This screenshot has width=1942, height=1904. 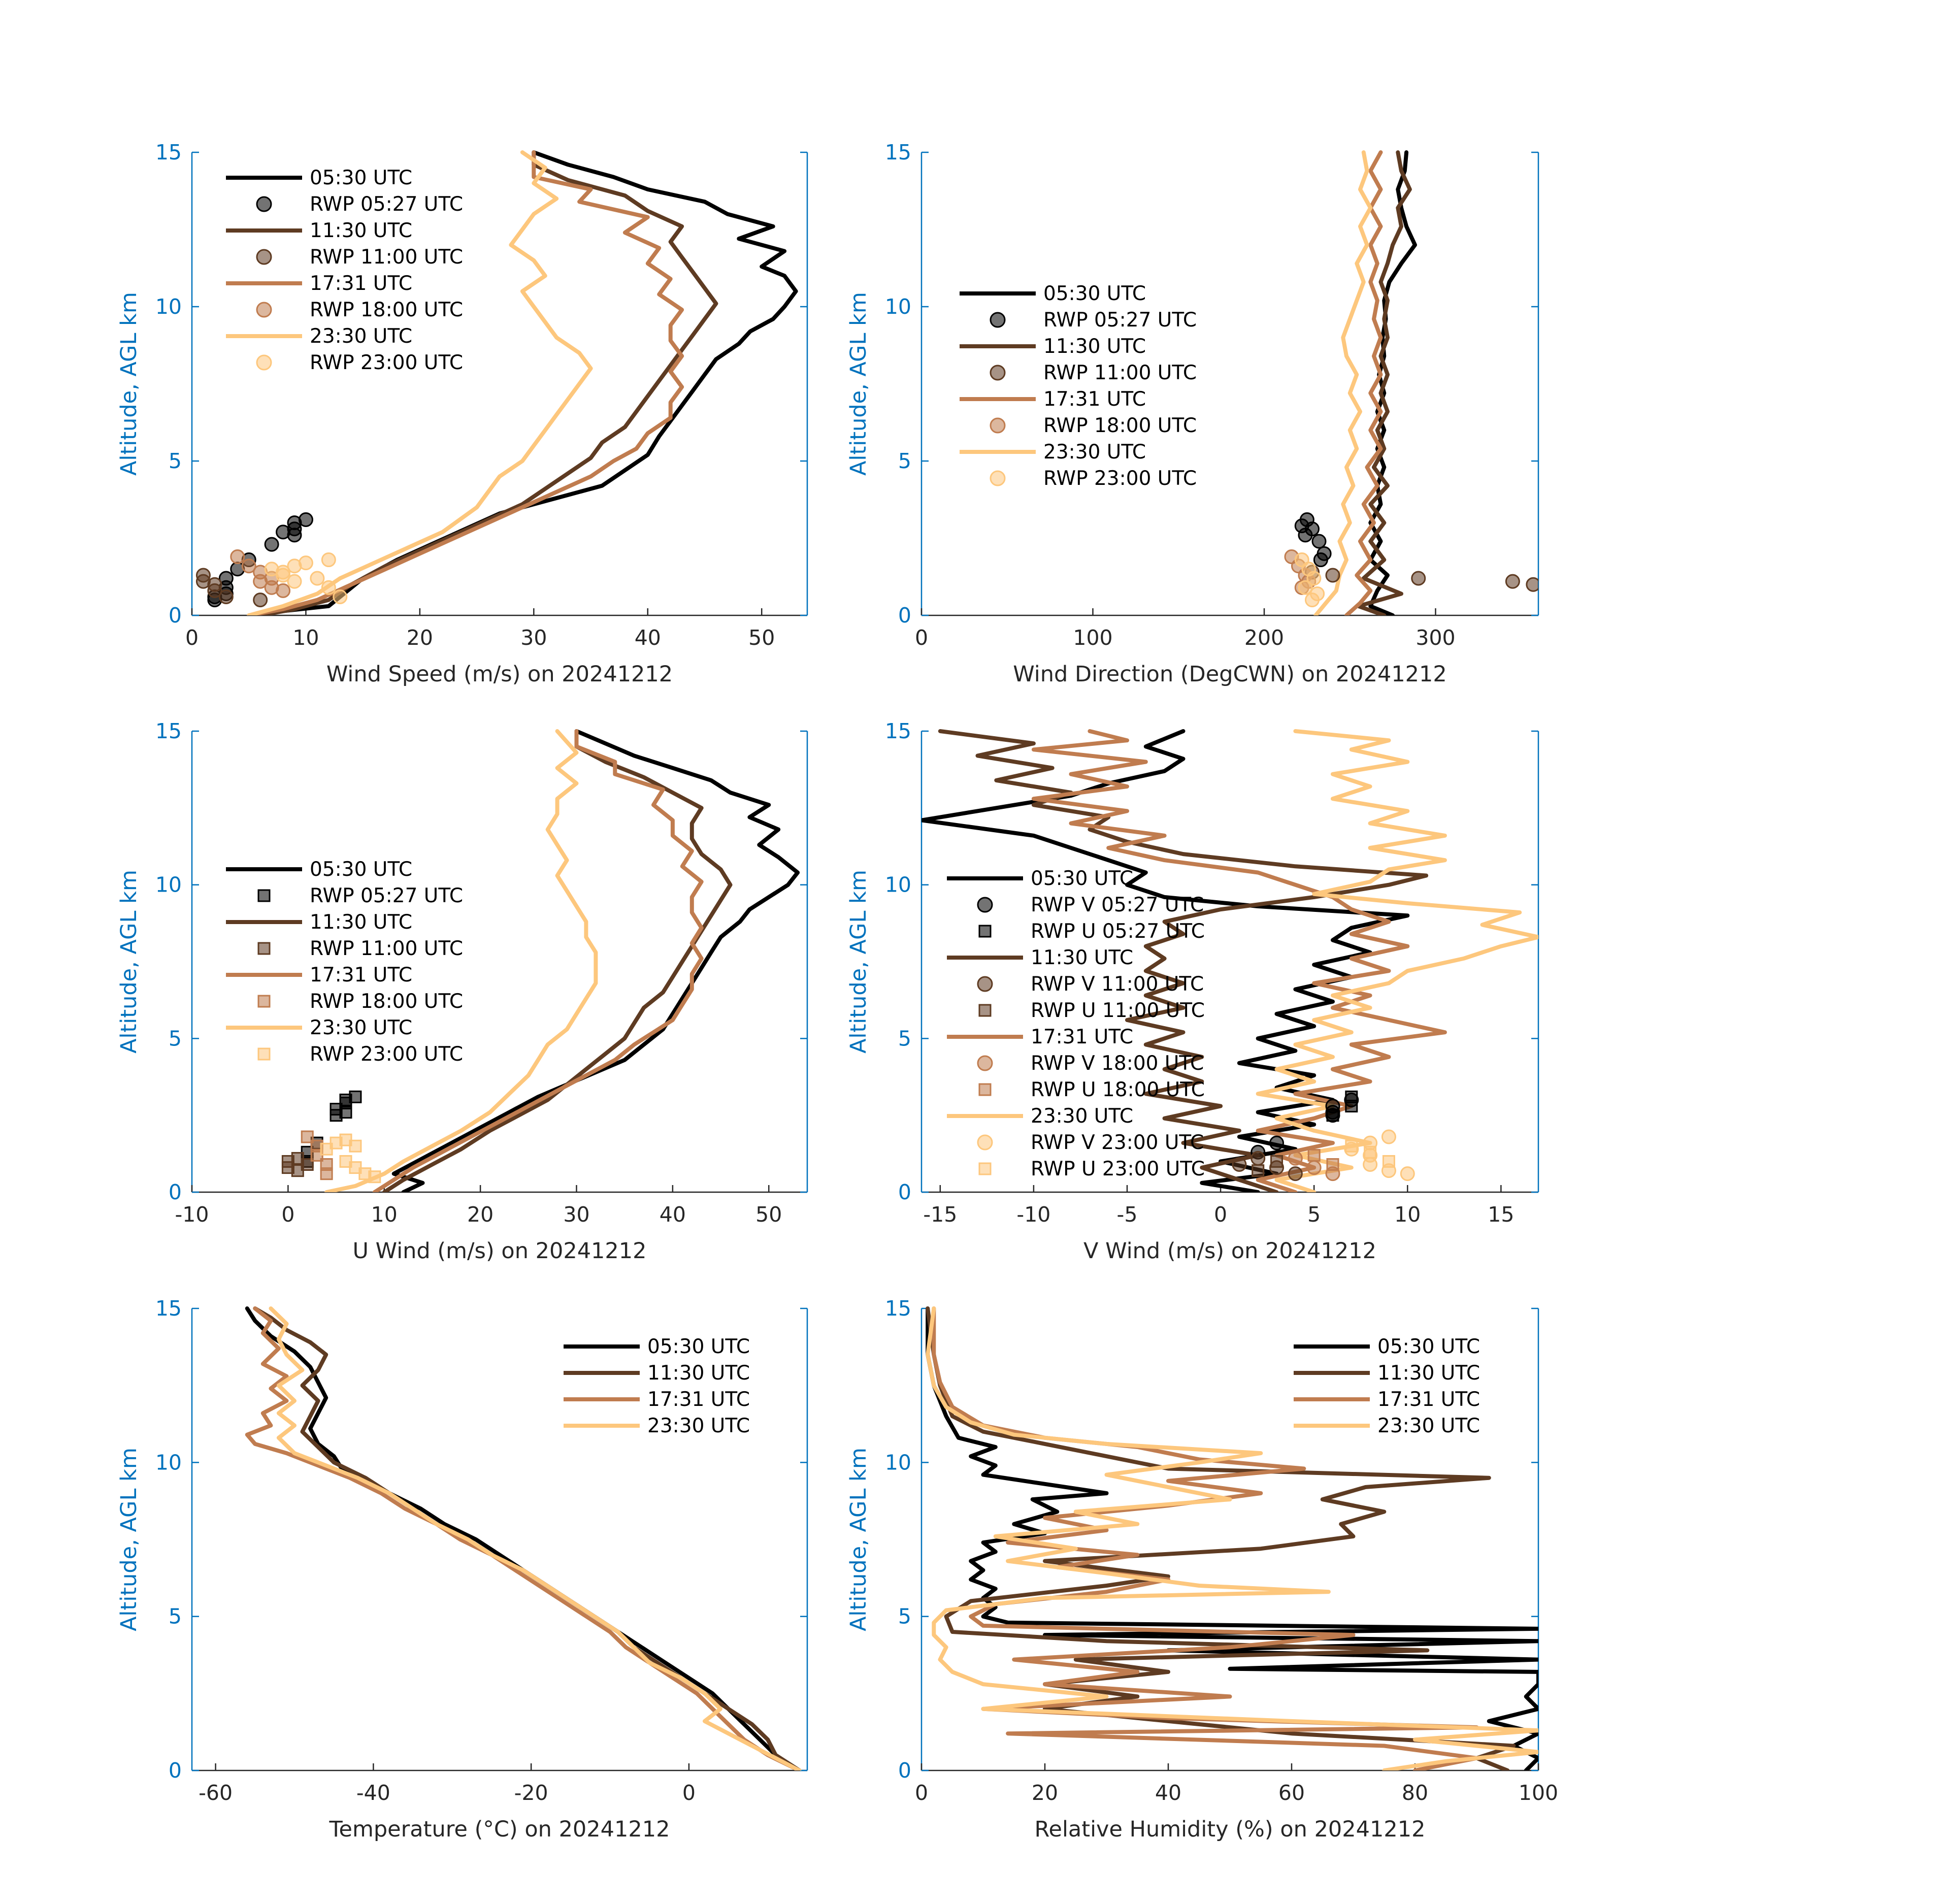 What do you see at coordinates (1415, 1793) in the screenshot?
I see `x-tick-label: 80` at bounding box center [1415, 1793].